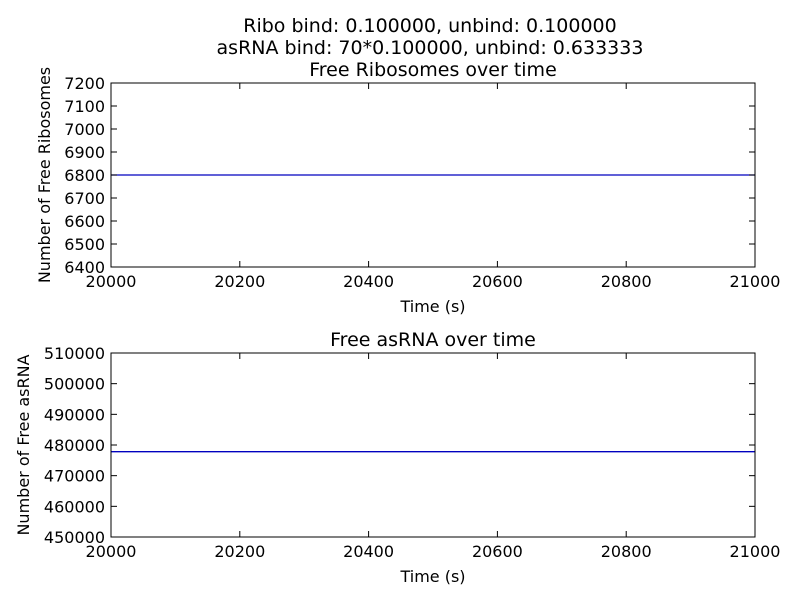  What do you see at coordinates (74, 384) in the screenshot?
I see `asrna-y-tick-label: 500000` at bounding box center [74, 384].